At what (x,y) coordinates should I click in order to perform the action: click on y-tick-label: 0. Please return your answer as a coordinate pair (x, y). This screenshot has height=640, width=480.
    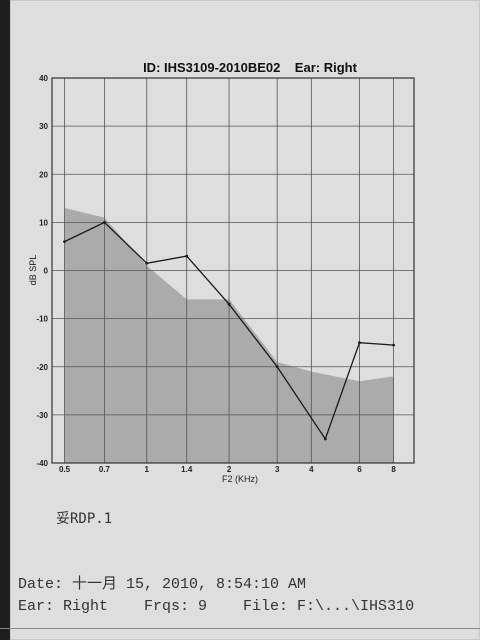
    Looking at the image, I should click on (46, 271).